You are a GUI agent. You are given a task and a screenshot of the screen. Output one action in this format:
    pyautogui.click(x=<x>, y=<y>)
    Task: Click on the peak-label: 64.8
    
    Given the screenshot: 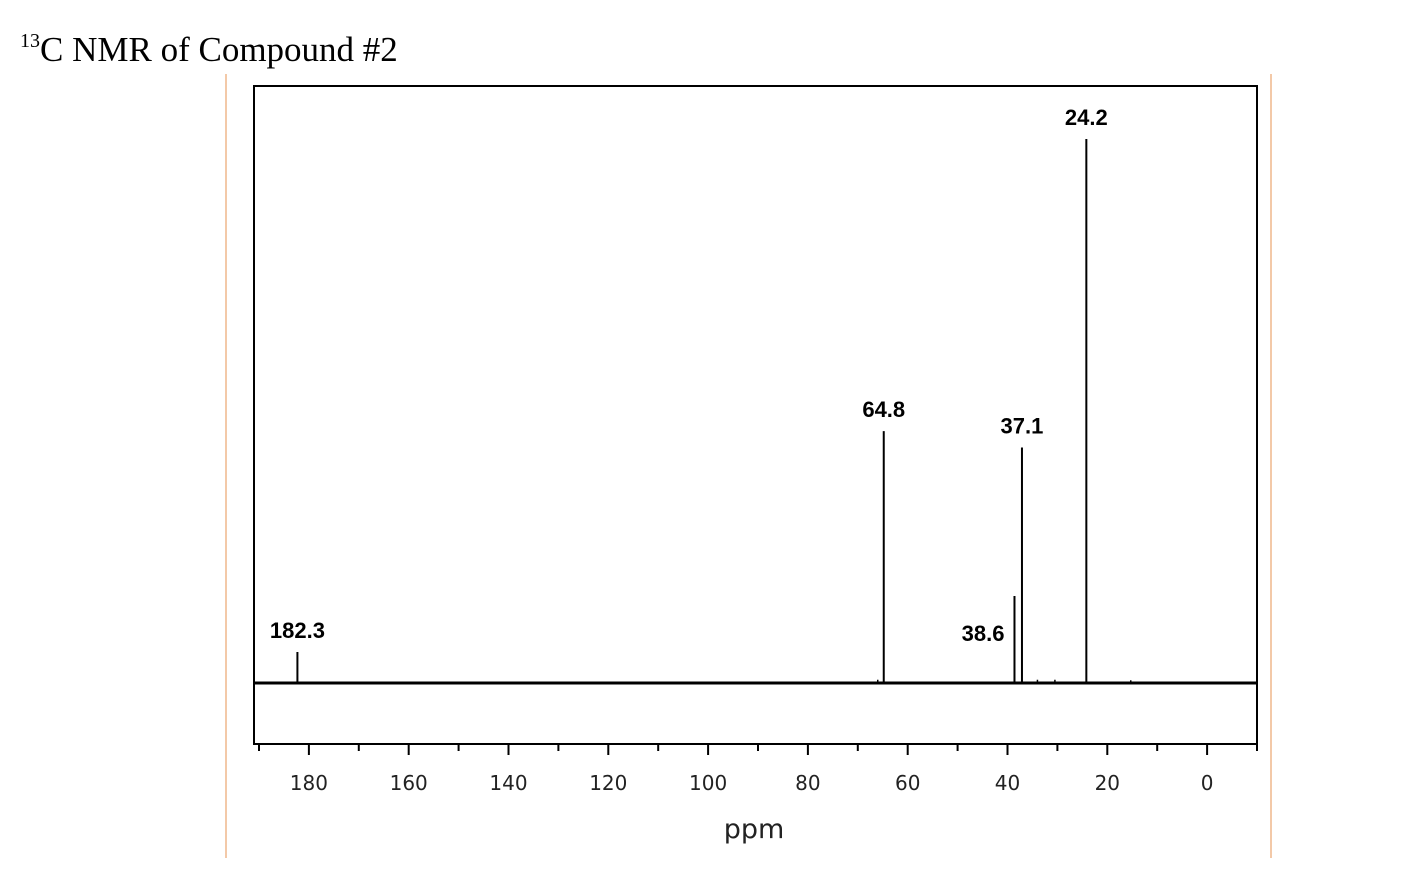 What is the action you would take?
    pyautogui.click(x=883, y=409)
    